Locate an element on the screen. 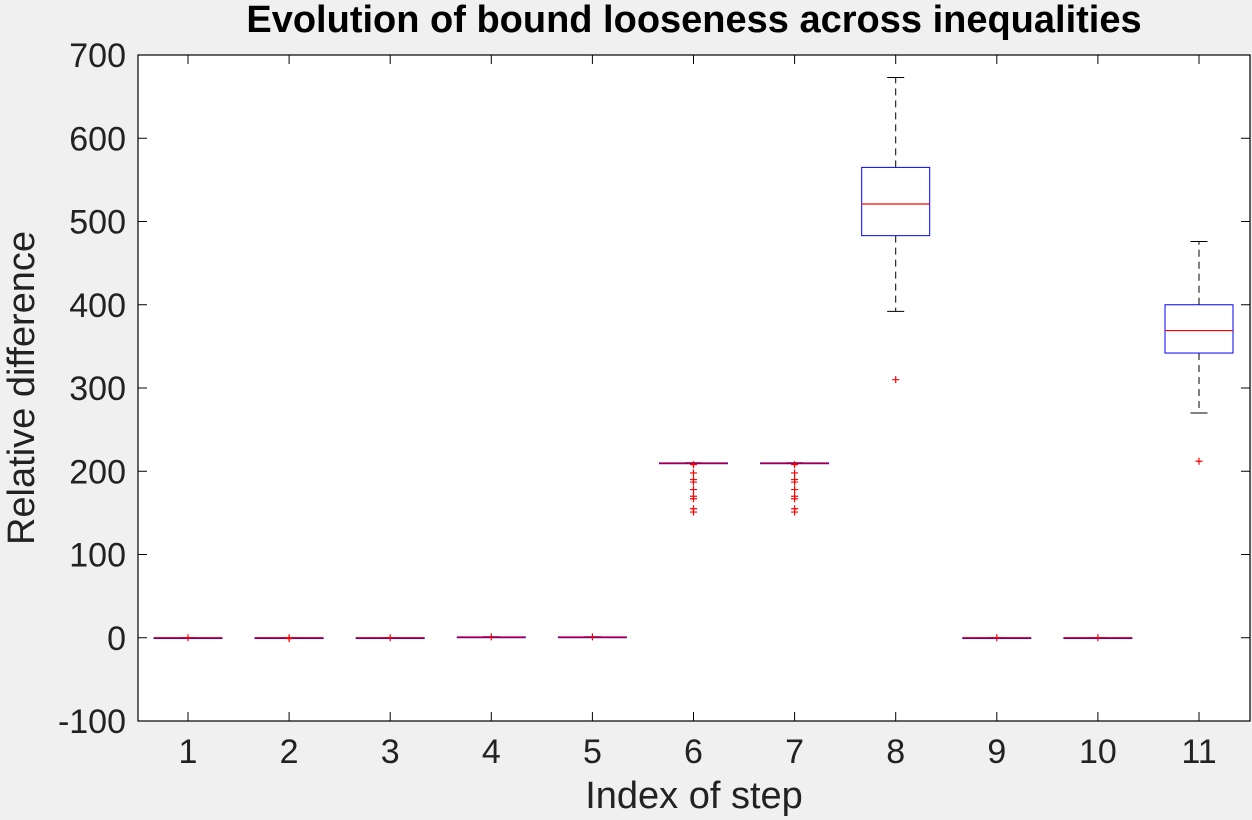 The width and height of the screenshot is (1252, 820). x-axis-label: Index of step is located at coordinates (694, 796).